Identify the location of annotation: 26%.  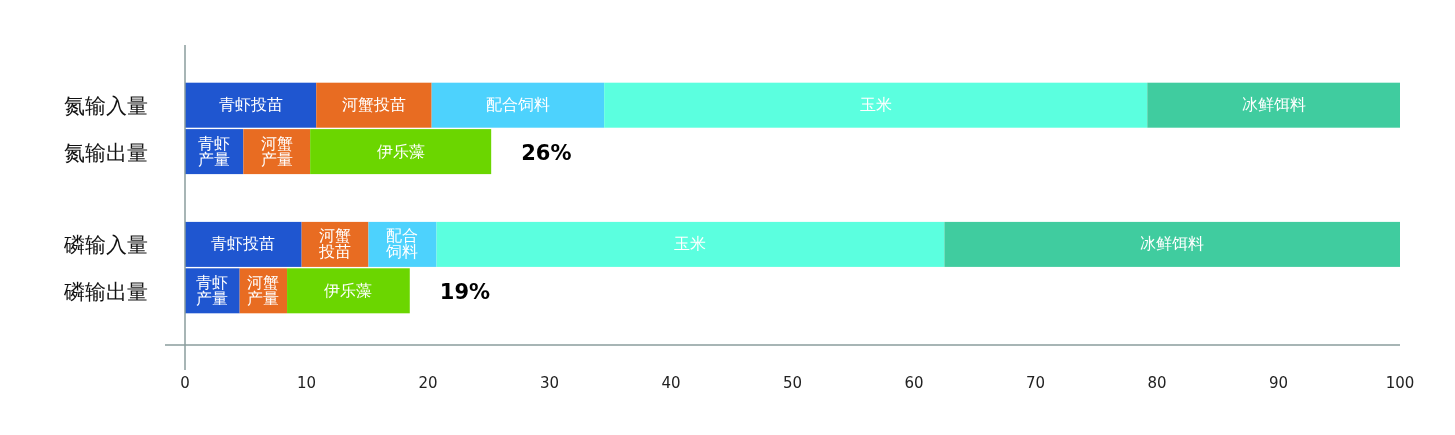
(546, 152).